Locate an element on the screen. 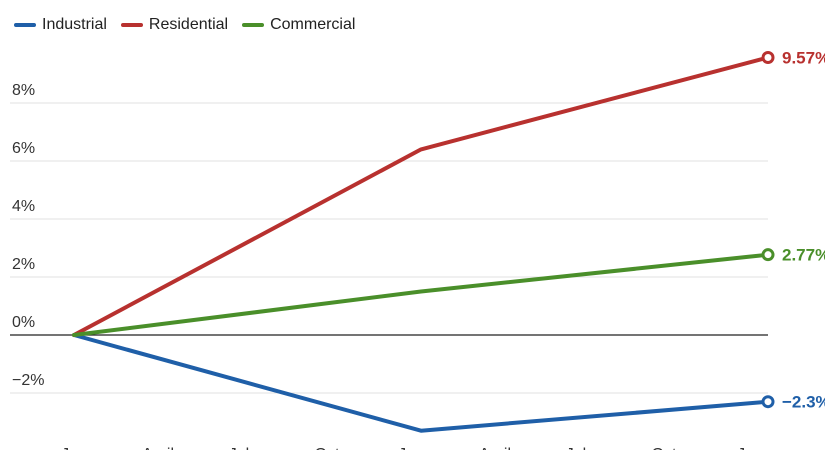  legend-swatch-residential is located at coordinates (131, 25).